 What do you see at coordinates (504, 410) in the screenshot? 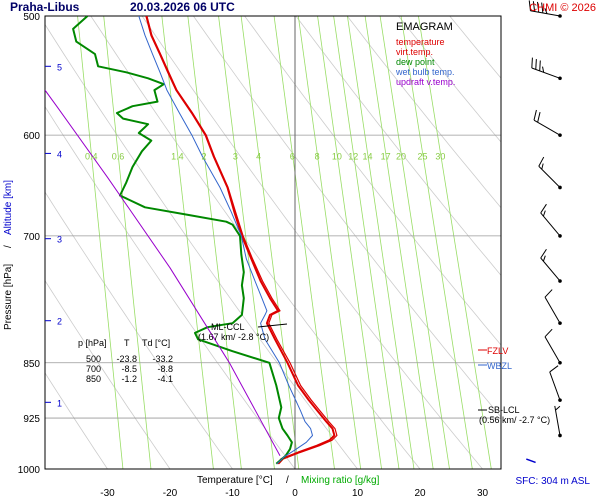
I see `sb-lcl-label: SB-LCL` at bounding box center [504, 410].